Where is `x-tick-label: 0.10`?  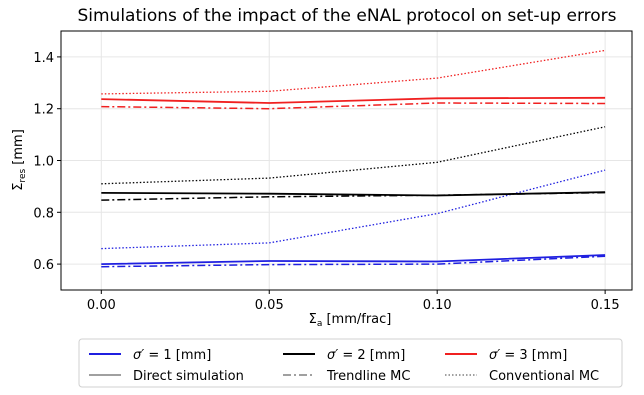
x-tick-label: 0.10 is located at coordinates (437, 305).